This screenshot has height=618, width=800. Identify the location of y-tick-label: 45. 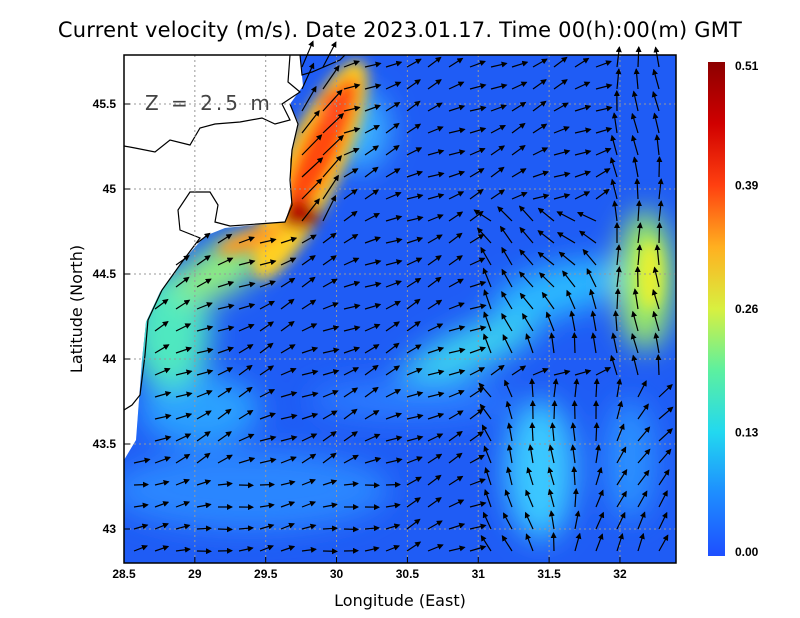
(110, 189).